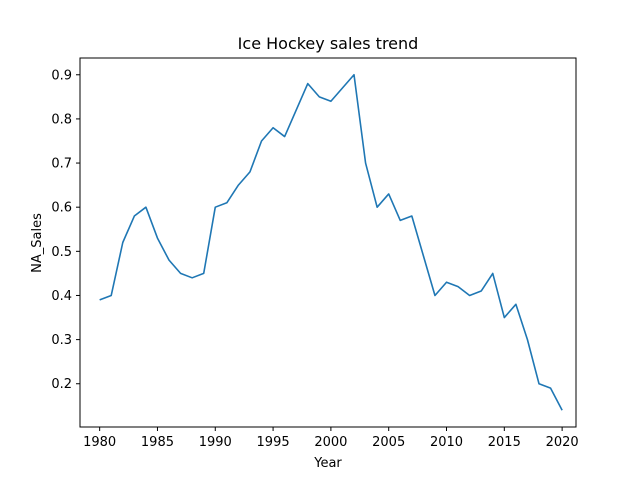 The height and width of the screenshot is (480, 640). I want to click on x-tick-label: 1995, so click(273, 442).